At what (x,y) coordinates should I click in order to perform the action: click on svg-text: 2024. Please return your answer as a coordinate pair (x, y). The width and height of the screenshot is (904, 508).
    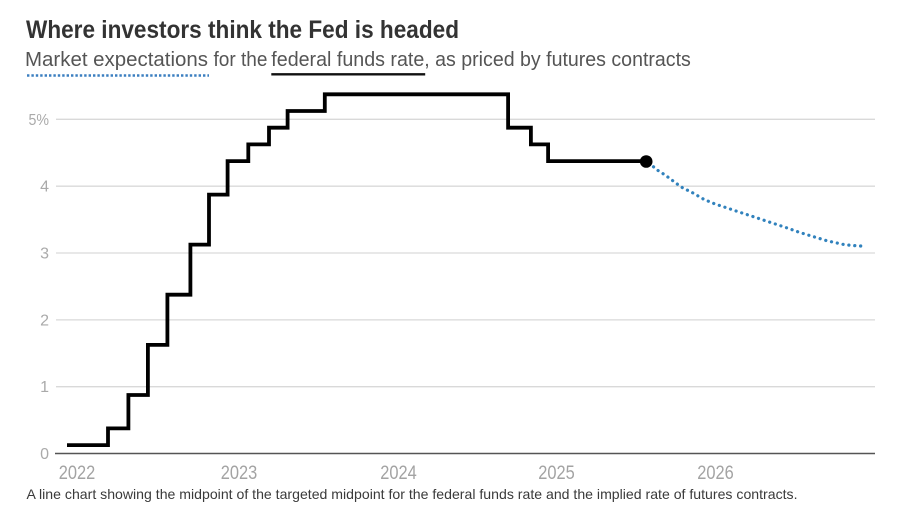
    Looking at the image, I should click on (398, 473).